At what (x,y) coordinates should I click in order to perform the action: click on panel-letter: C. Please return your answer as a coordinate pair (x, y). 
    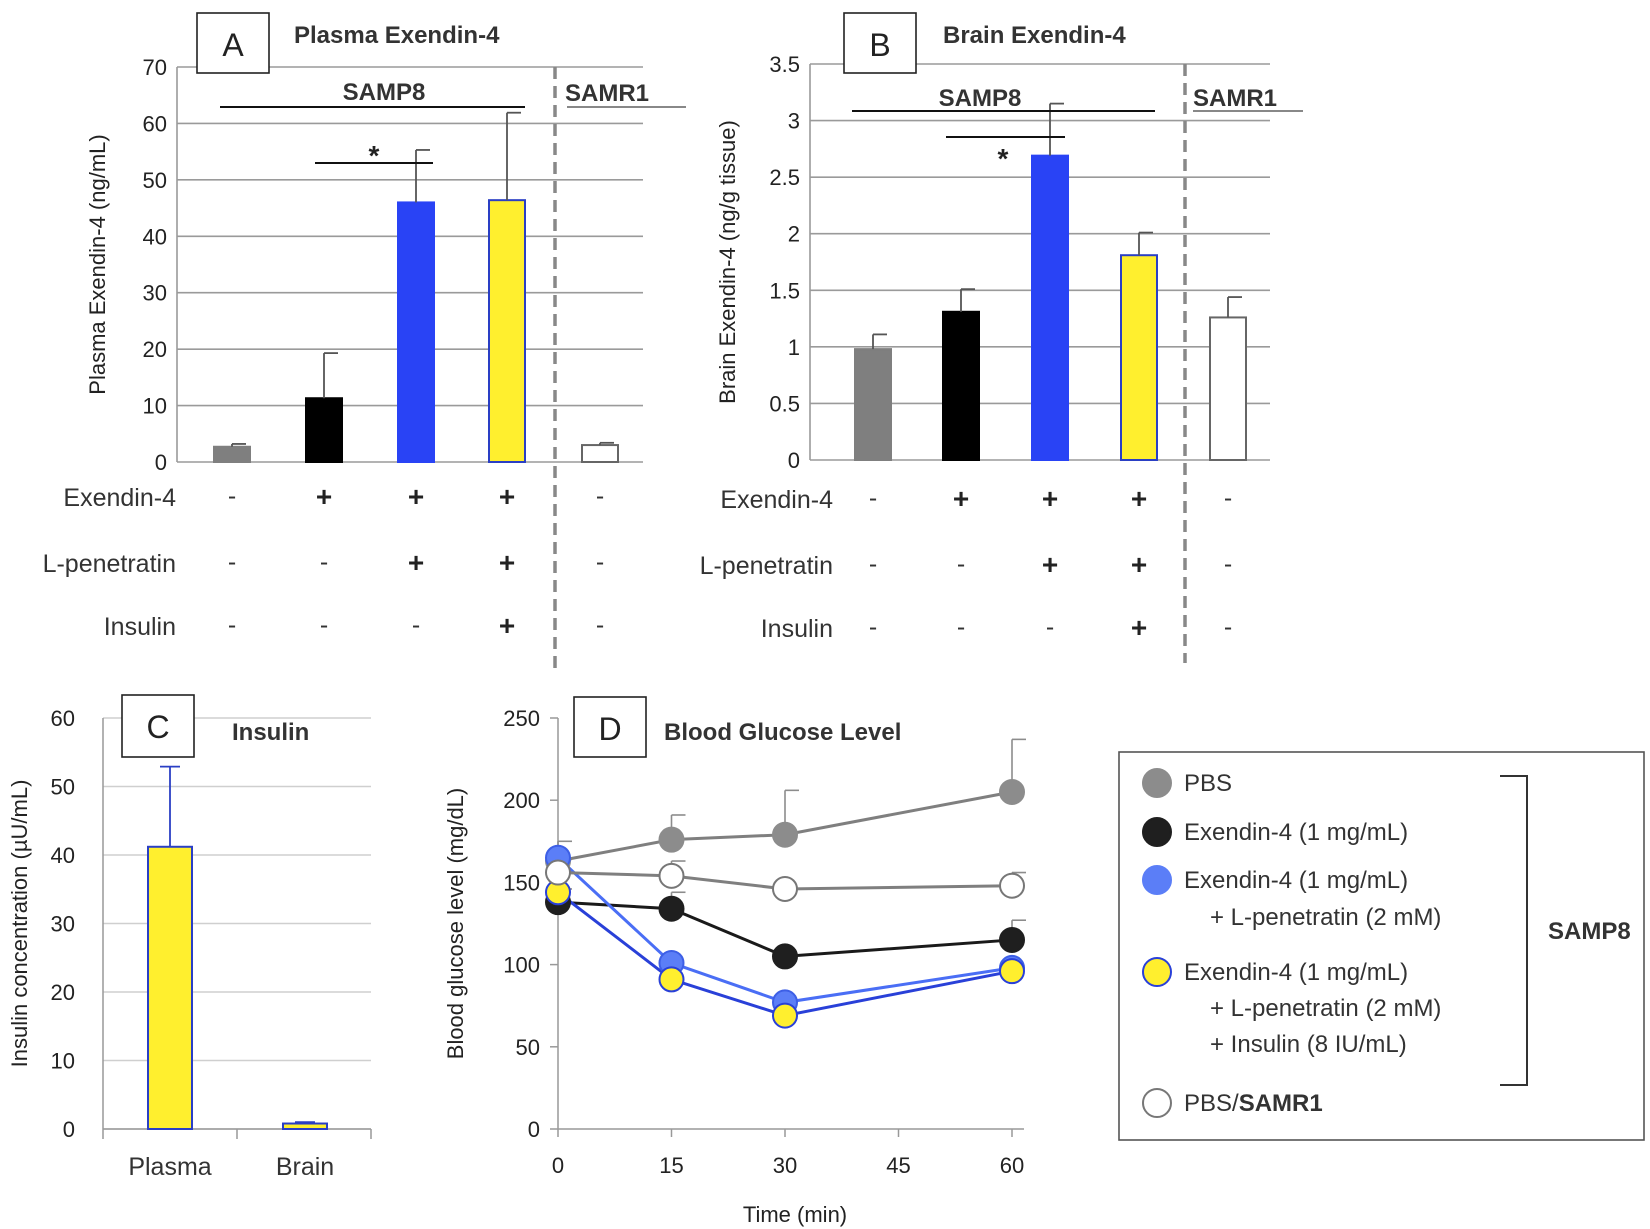
    Looking at the image, I should click on (157, 727).